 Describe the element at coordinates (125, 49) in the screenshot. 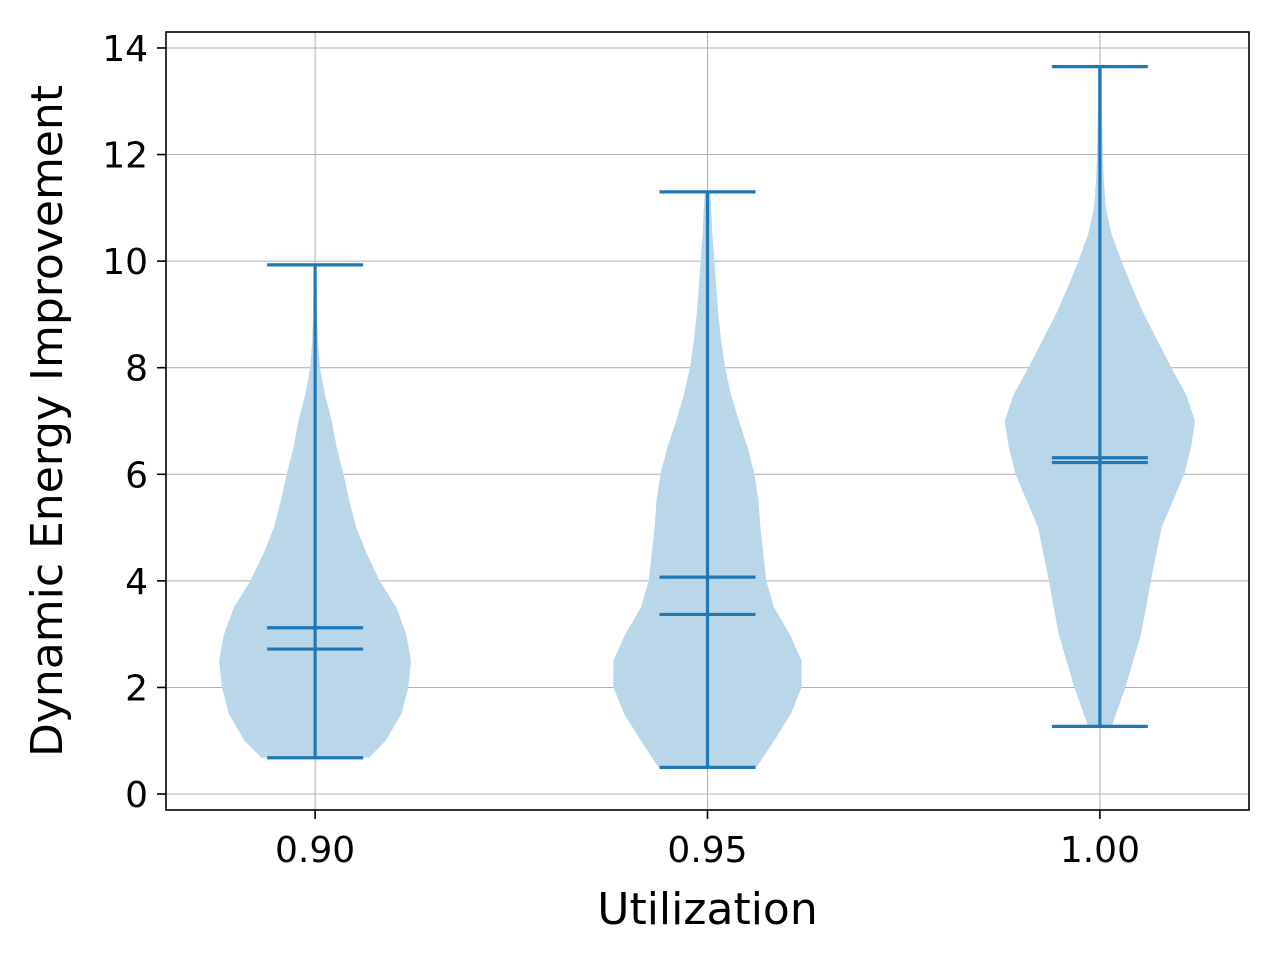

I see `y-tick-label: 14` at that location.